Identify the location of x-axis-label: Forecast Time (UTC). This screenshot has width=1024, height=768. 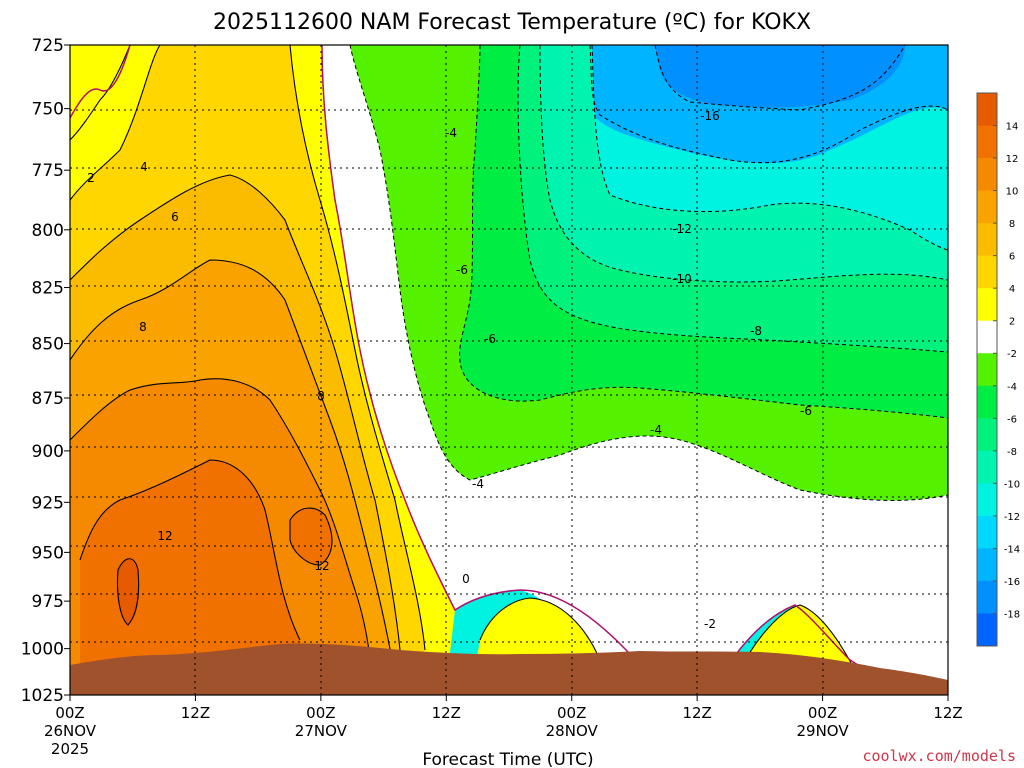
(507, 759).